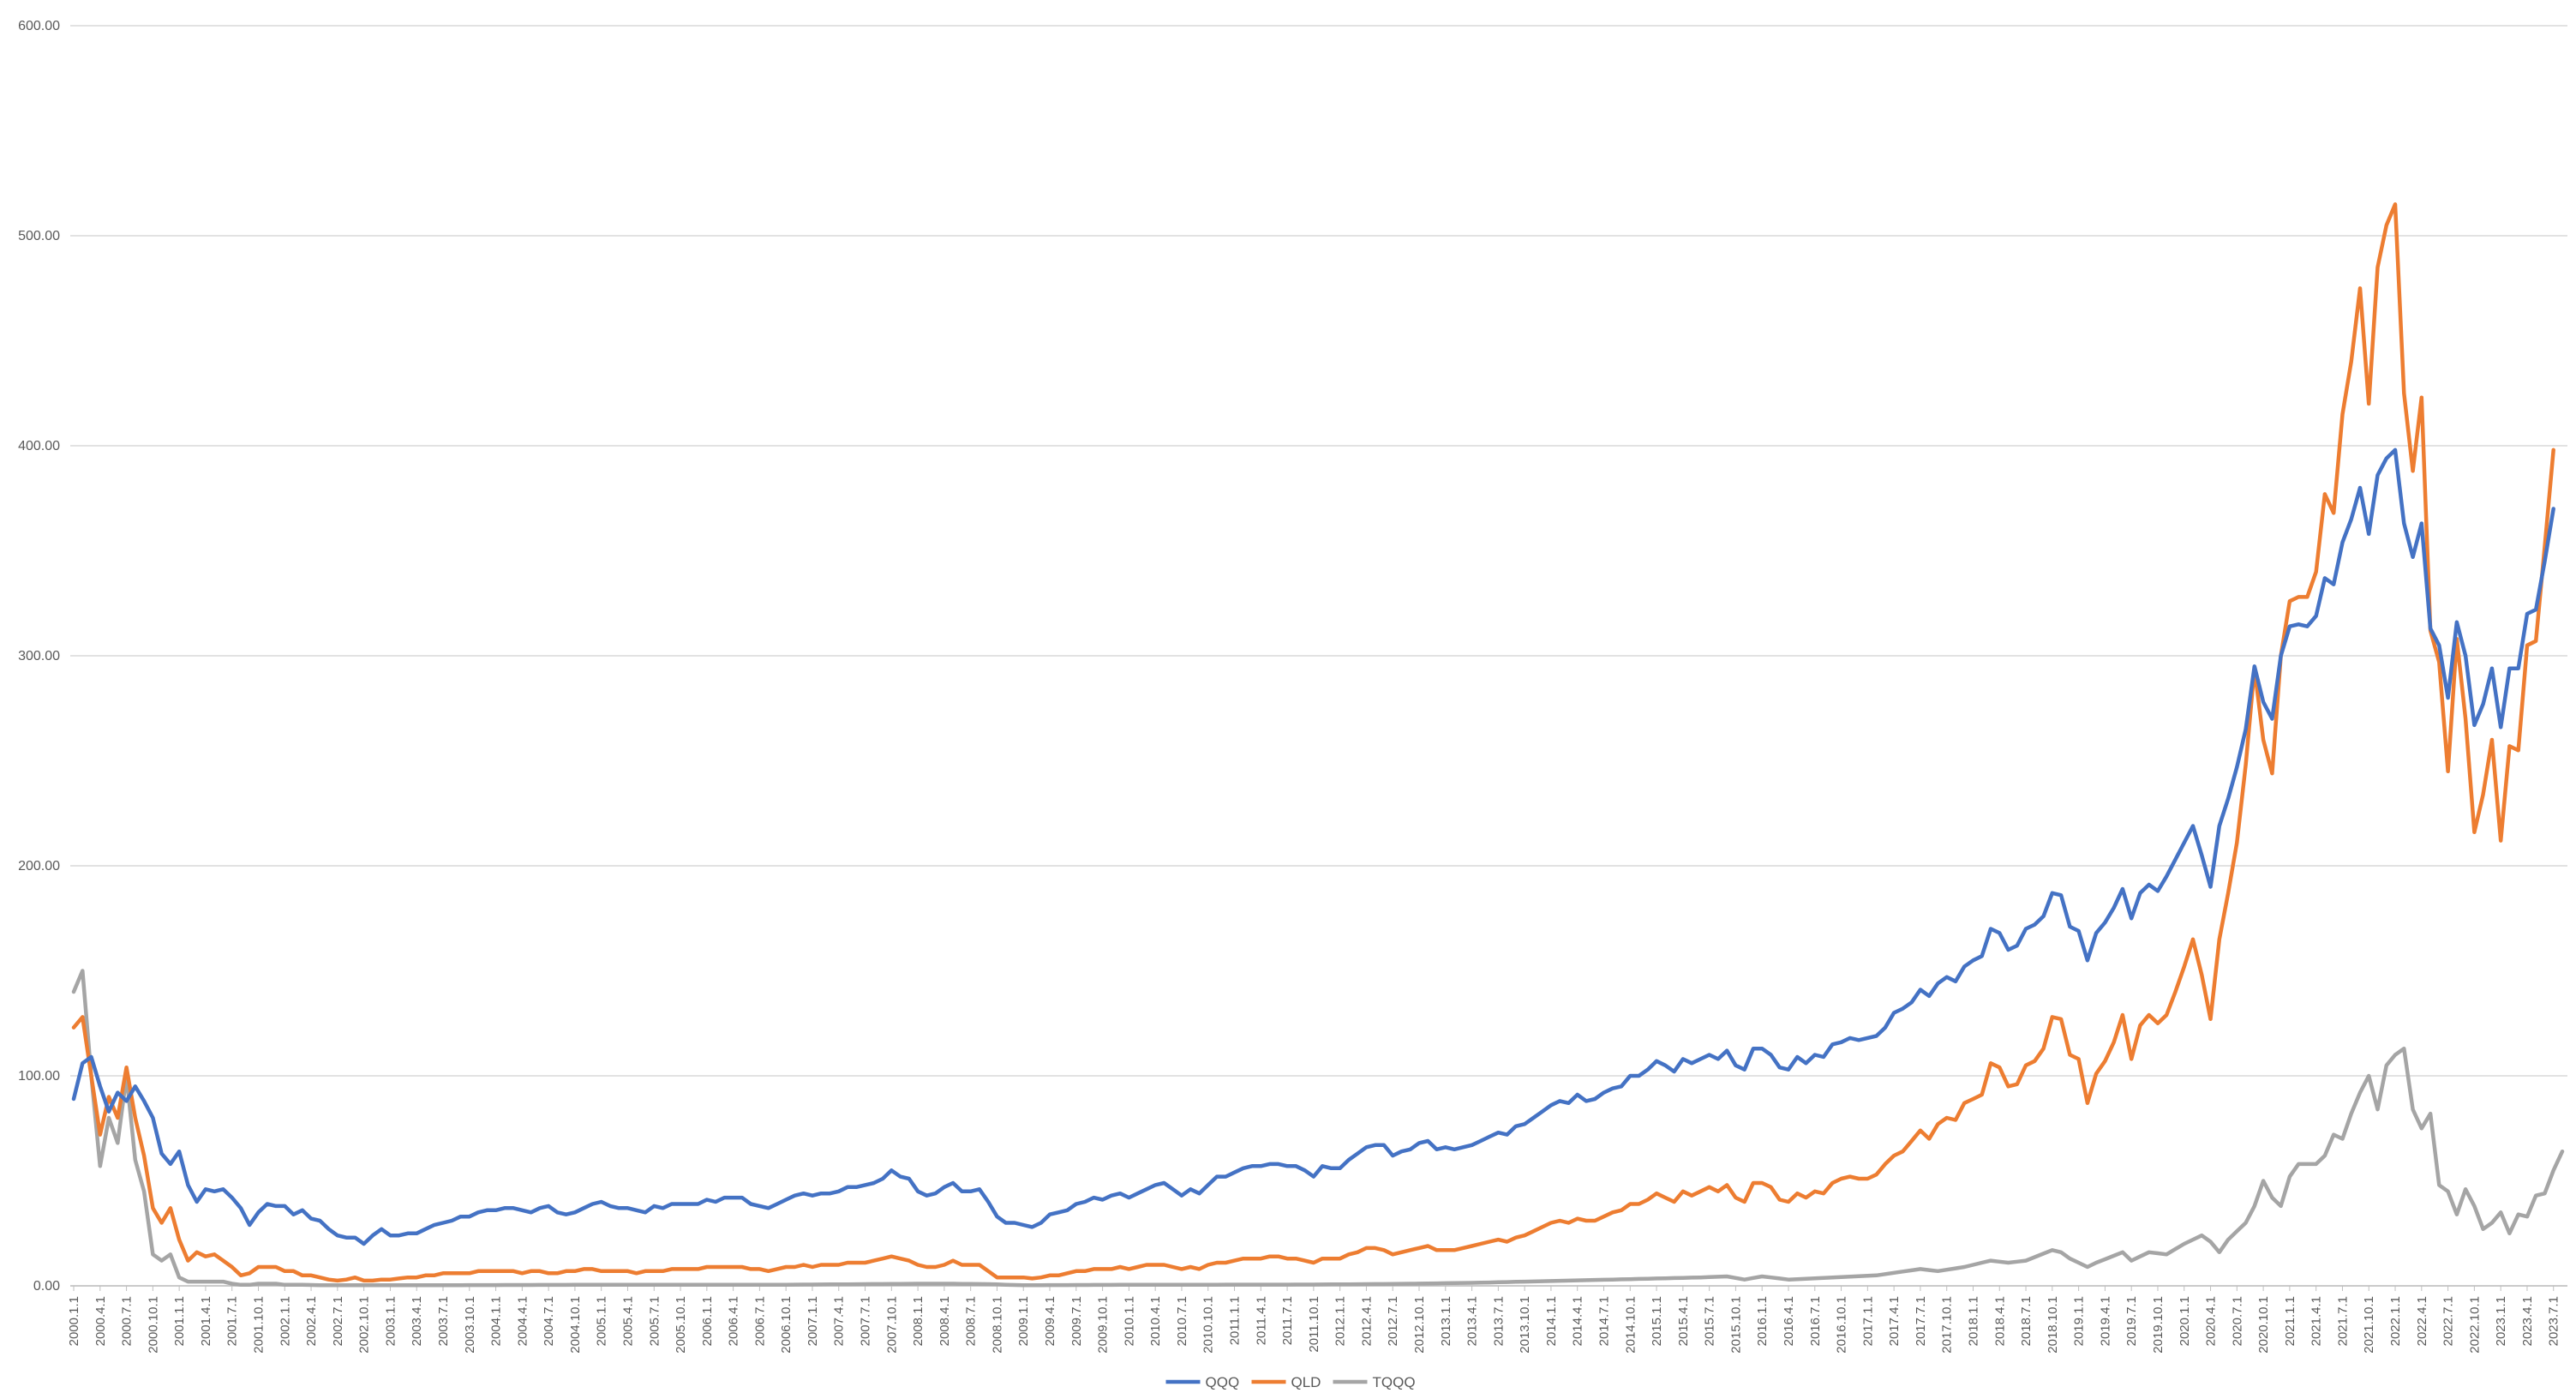 Image resolution: width=2576 pixels, height=1399 pixels. I want to click on x-tick-label: 2006.10.1, so click(786, 1325).